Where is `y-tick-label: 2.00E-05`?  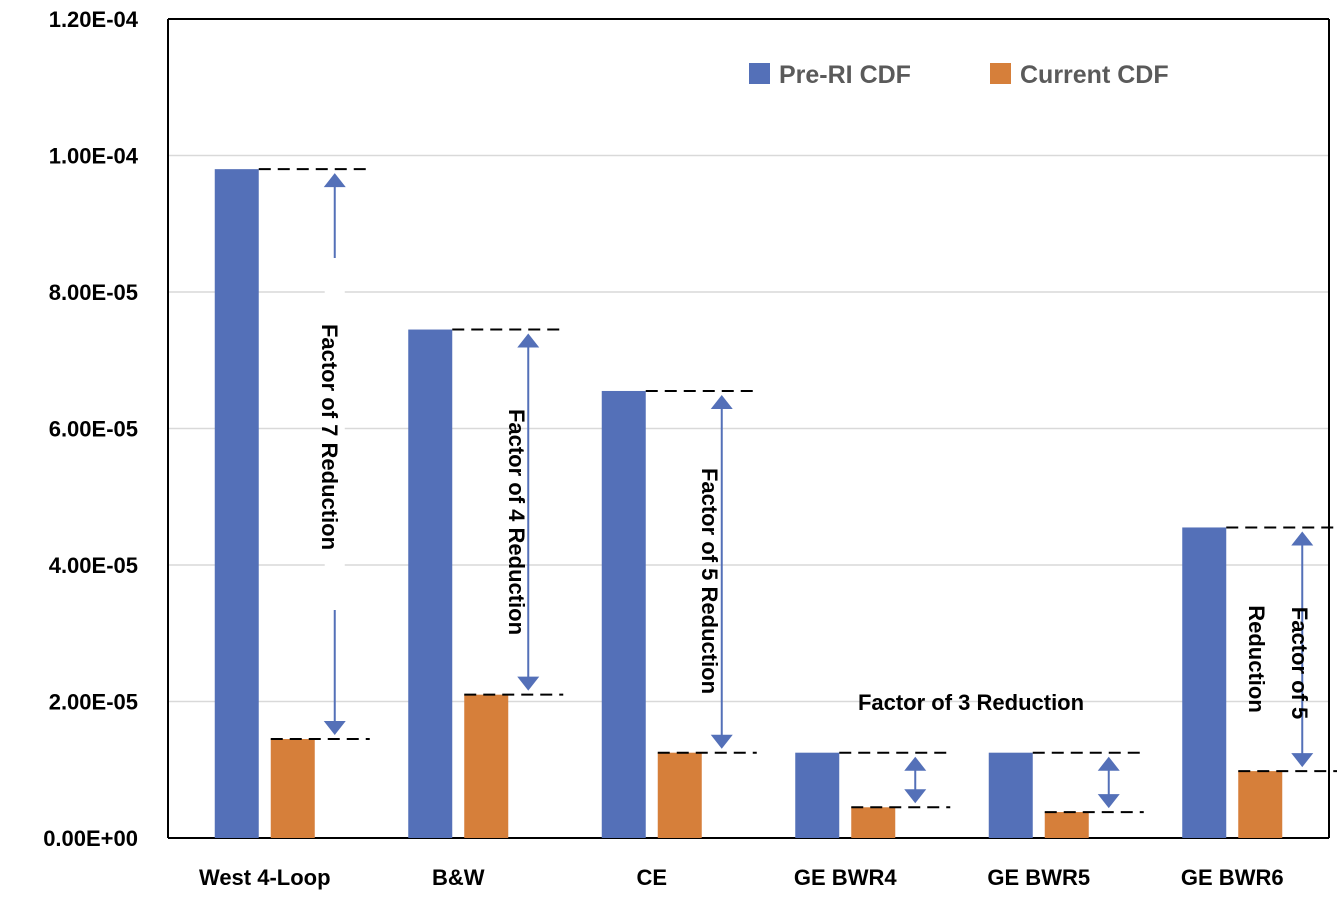 y-tick-label: 2.00E-05 is located at coordinates (93, 702).